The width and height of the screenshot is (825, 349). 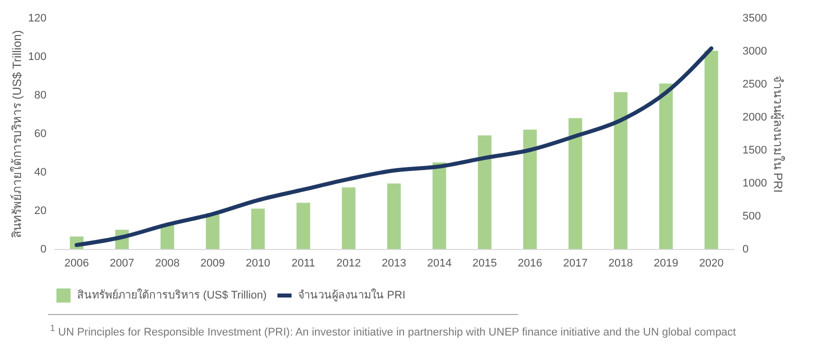 What do you see at coordinates (484, 264) in the screenshot?
I see `x-tick-label: 2015` at bounding box center [484, 264].